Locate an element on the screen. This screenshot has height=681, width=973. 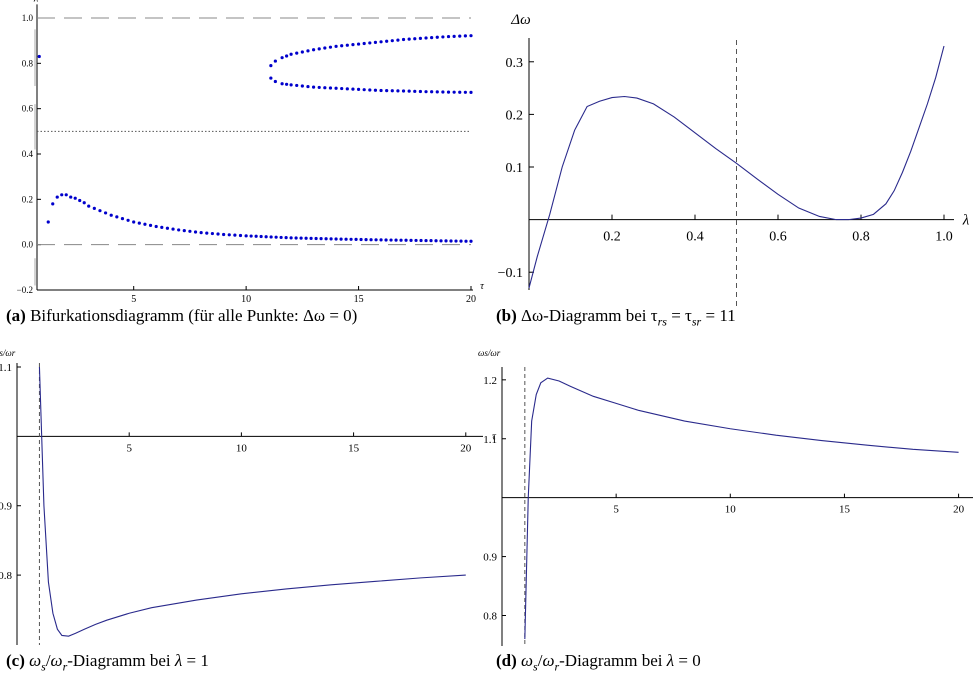
y-tick-label: 0.4 is located at coordinates (28, 154).